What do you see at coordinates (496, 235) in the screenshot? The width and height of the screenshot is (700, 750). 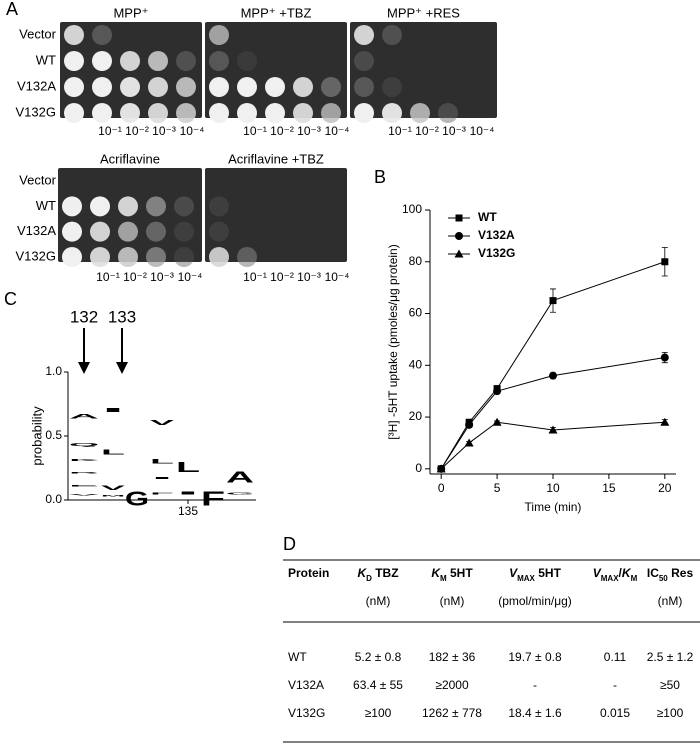 I see `legend-label: V132A` at bounding box center [496, 235].